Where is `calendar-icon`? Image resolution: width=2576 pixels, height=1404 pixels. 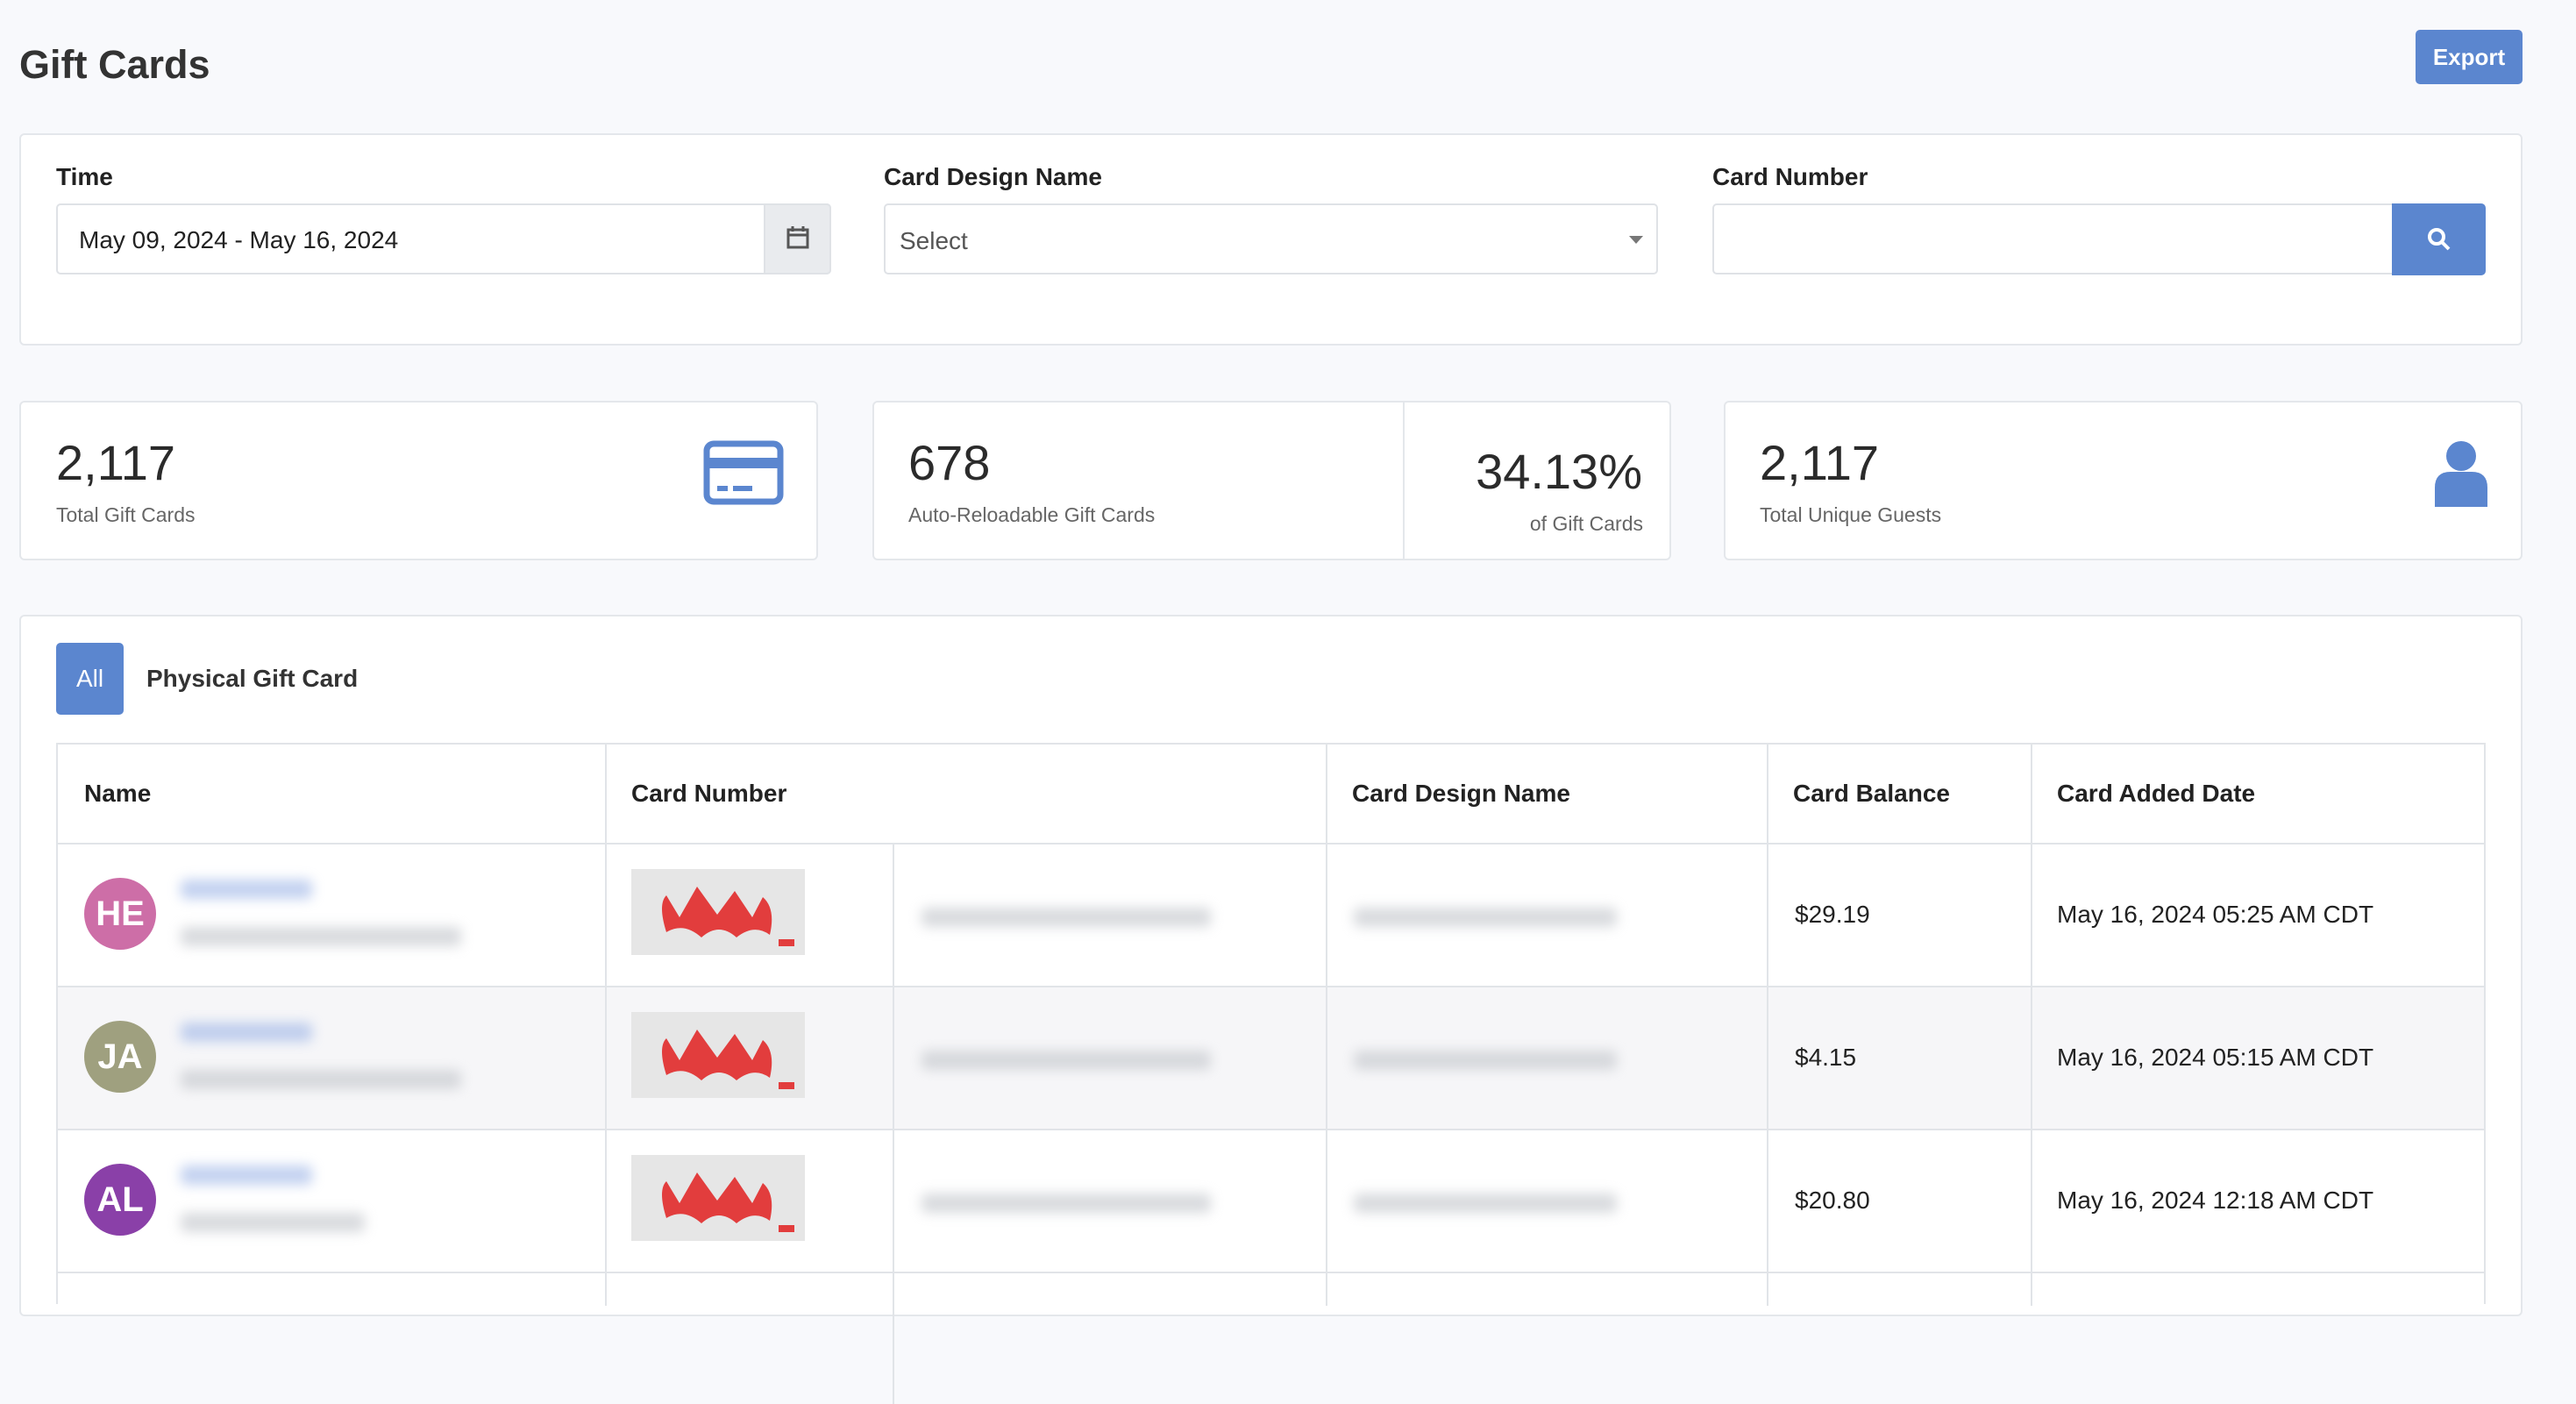
calendar-icon is located at coordinates (797, 237).